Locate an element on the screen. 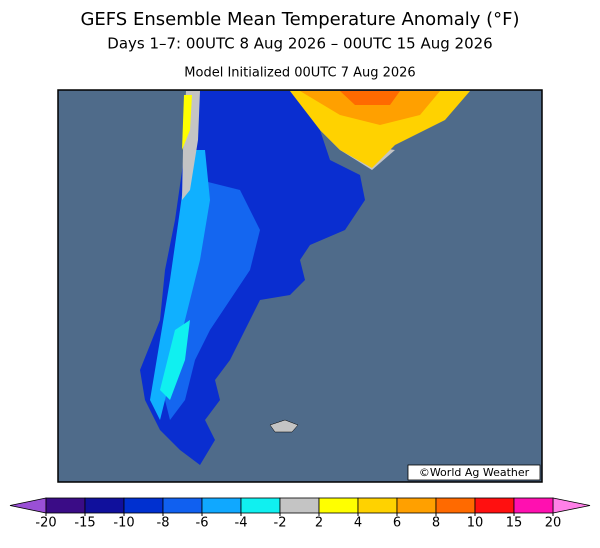 This screenshot has height=548, width=600. tick-label: -6 is located at coordinates (202, 523).